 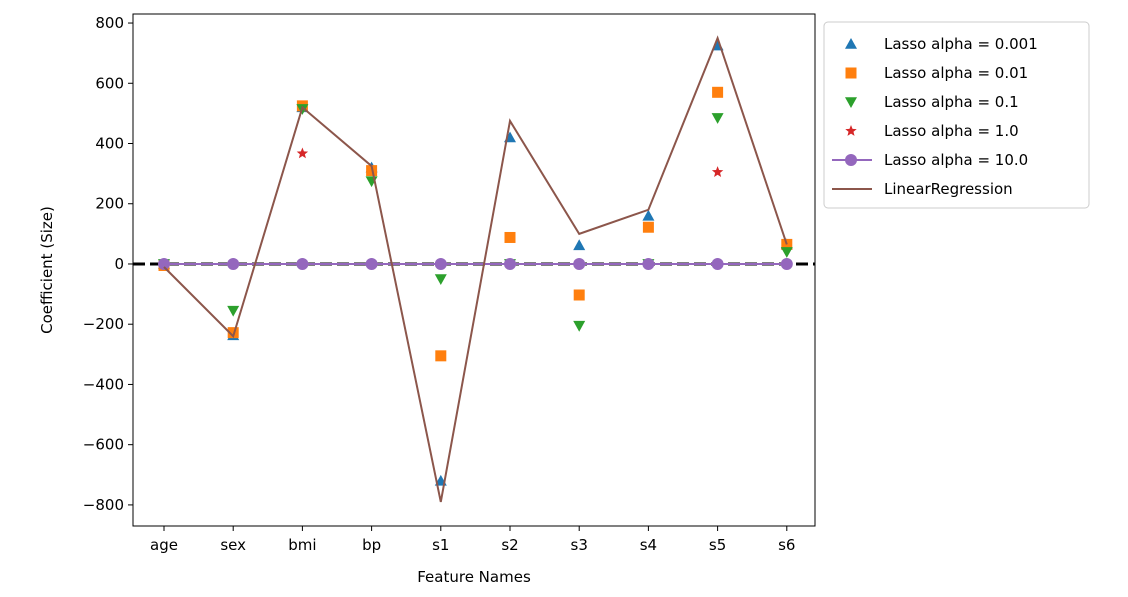 I want to click on x-tick-label: s4, so click(x=648, y=545).